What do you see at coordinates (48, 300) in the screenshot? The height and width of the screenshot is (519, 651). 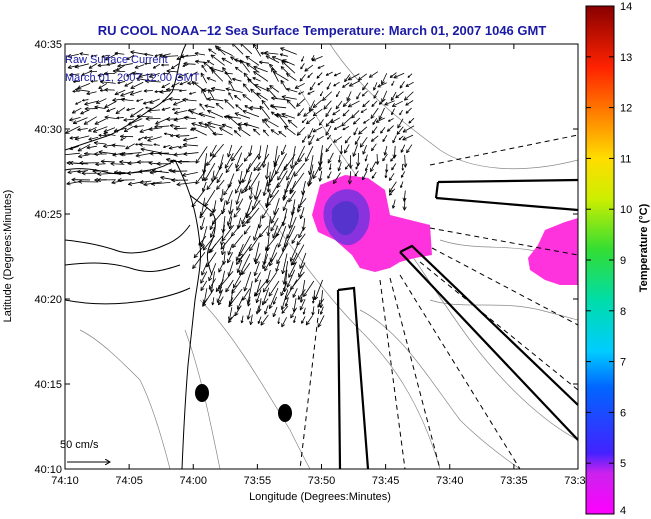 I see `y-tick-label: 40:20` at bounding box center [48, 300].